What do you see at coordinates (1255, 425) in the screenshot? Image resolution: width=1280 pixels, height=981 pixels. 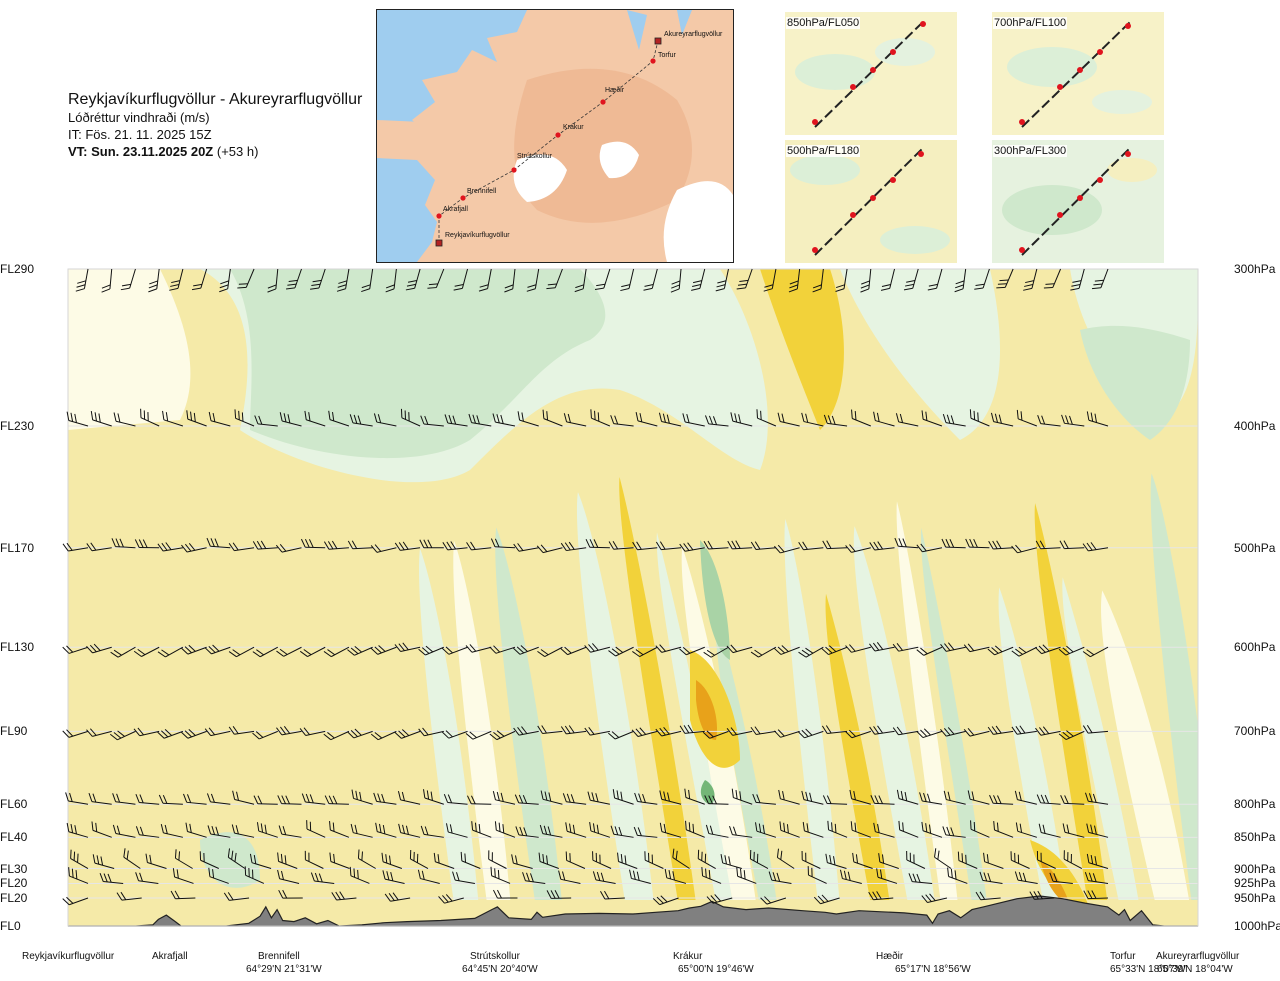 I see `pressure-level-label: 400hPa` at bounding box center [1255, 425].